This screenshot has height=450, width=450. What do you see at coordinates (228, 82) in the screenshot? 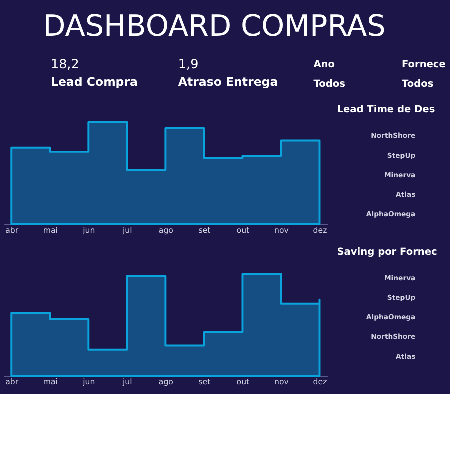
I see `text: Atraso Entrega` at bounding box center [228, 82].